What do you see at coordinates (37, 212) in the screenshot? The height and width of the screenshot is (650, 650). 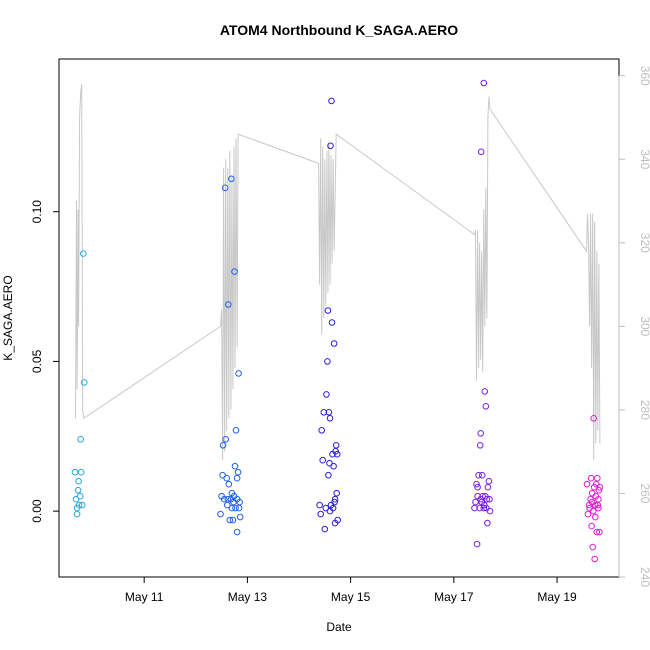 I see `y-tick-label: 0.10` at bounding box center [37, 212].